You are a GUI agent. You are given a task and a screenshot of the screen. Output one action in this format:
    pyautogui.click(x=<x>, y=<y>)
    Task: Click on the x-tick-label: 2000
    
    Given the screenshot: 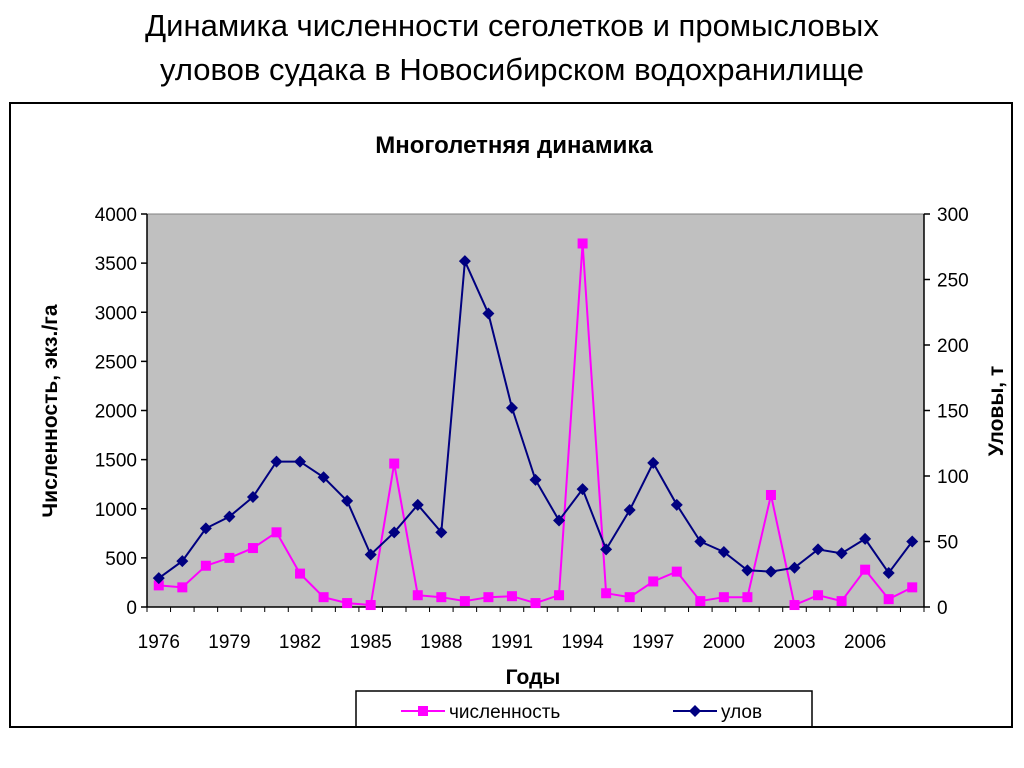 What is the action you would take?
    pyautogui.click(x=724, y=642)
    